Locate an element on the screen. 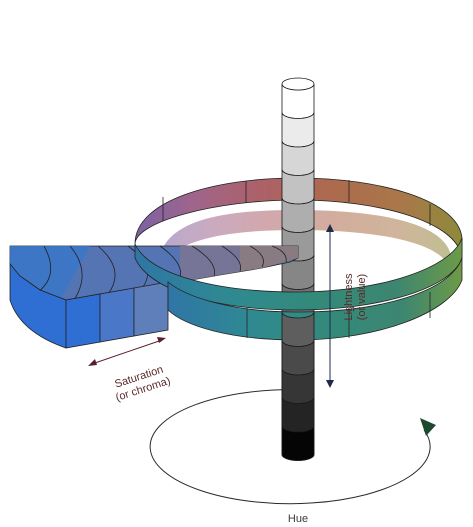 The image size is (473, 527). lightness-label-group: Lightness (or value) is located at coordinates (355, 297).